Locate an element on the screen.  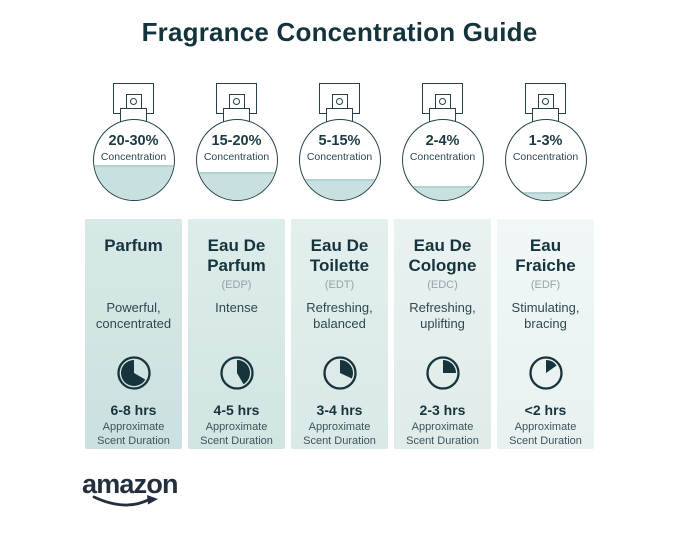
perfume-bottle-eau-de-parfum: 15-20% Concentration is located at coordinates (236, 146).